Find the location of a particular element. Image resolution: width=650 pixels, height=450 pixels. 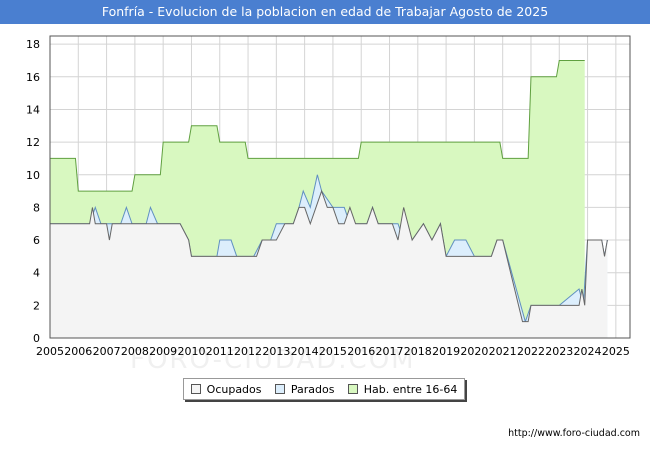

y-tick-label: 18 is located at coordinates (33, 44).